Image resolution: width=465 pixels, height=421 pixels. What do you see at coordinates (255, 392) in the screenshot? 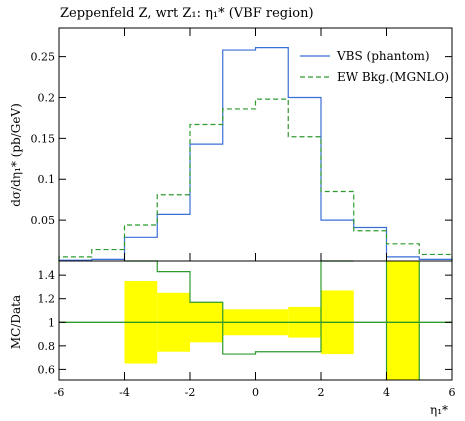
I see `x-tick-label: 0` at bounding box center [255, 392].